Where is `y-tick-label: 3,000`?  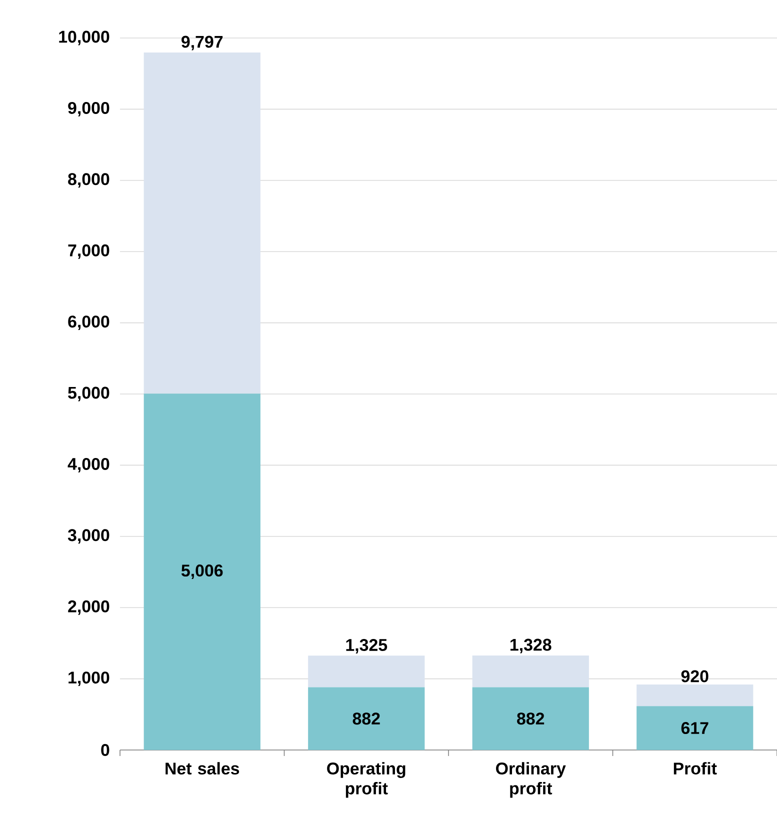
y-tick-label: 3,000 is located at coordinates (89, 536).